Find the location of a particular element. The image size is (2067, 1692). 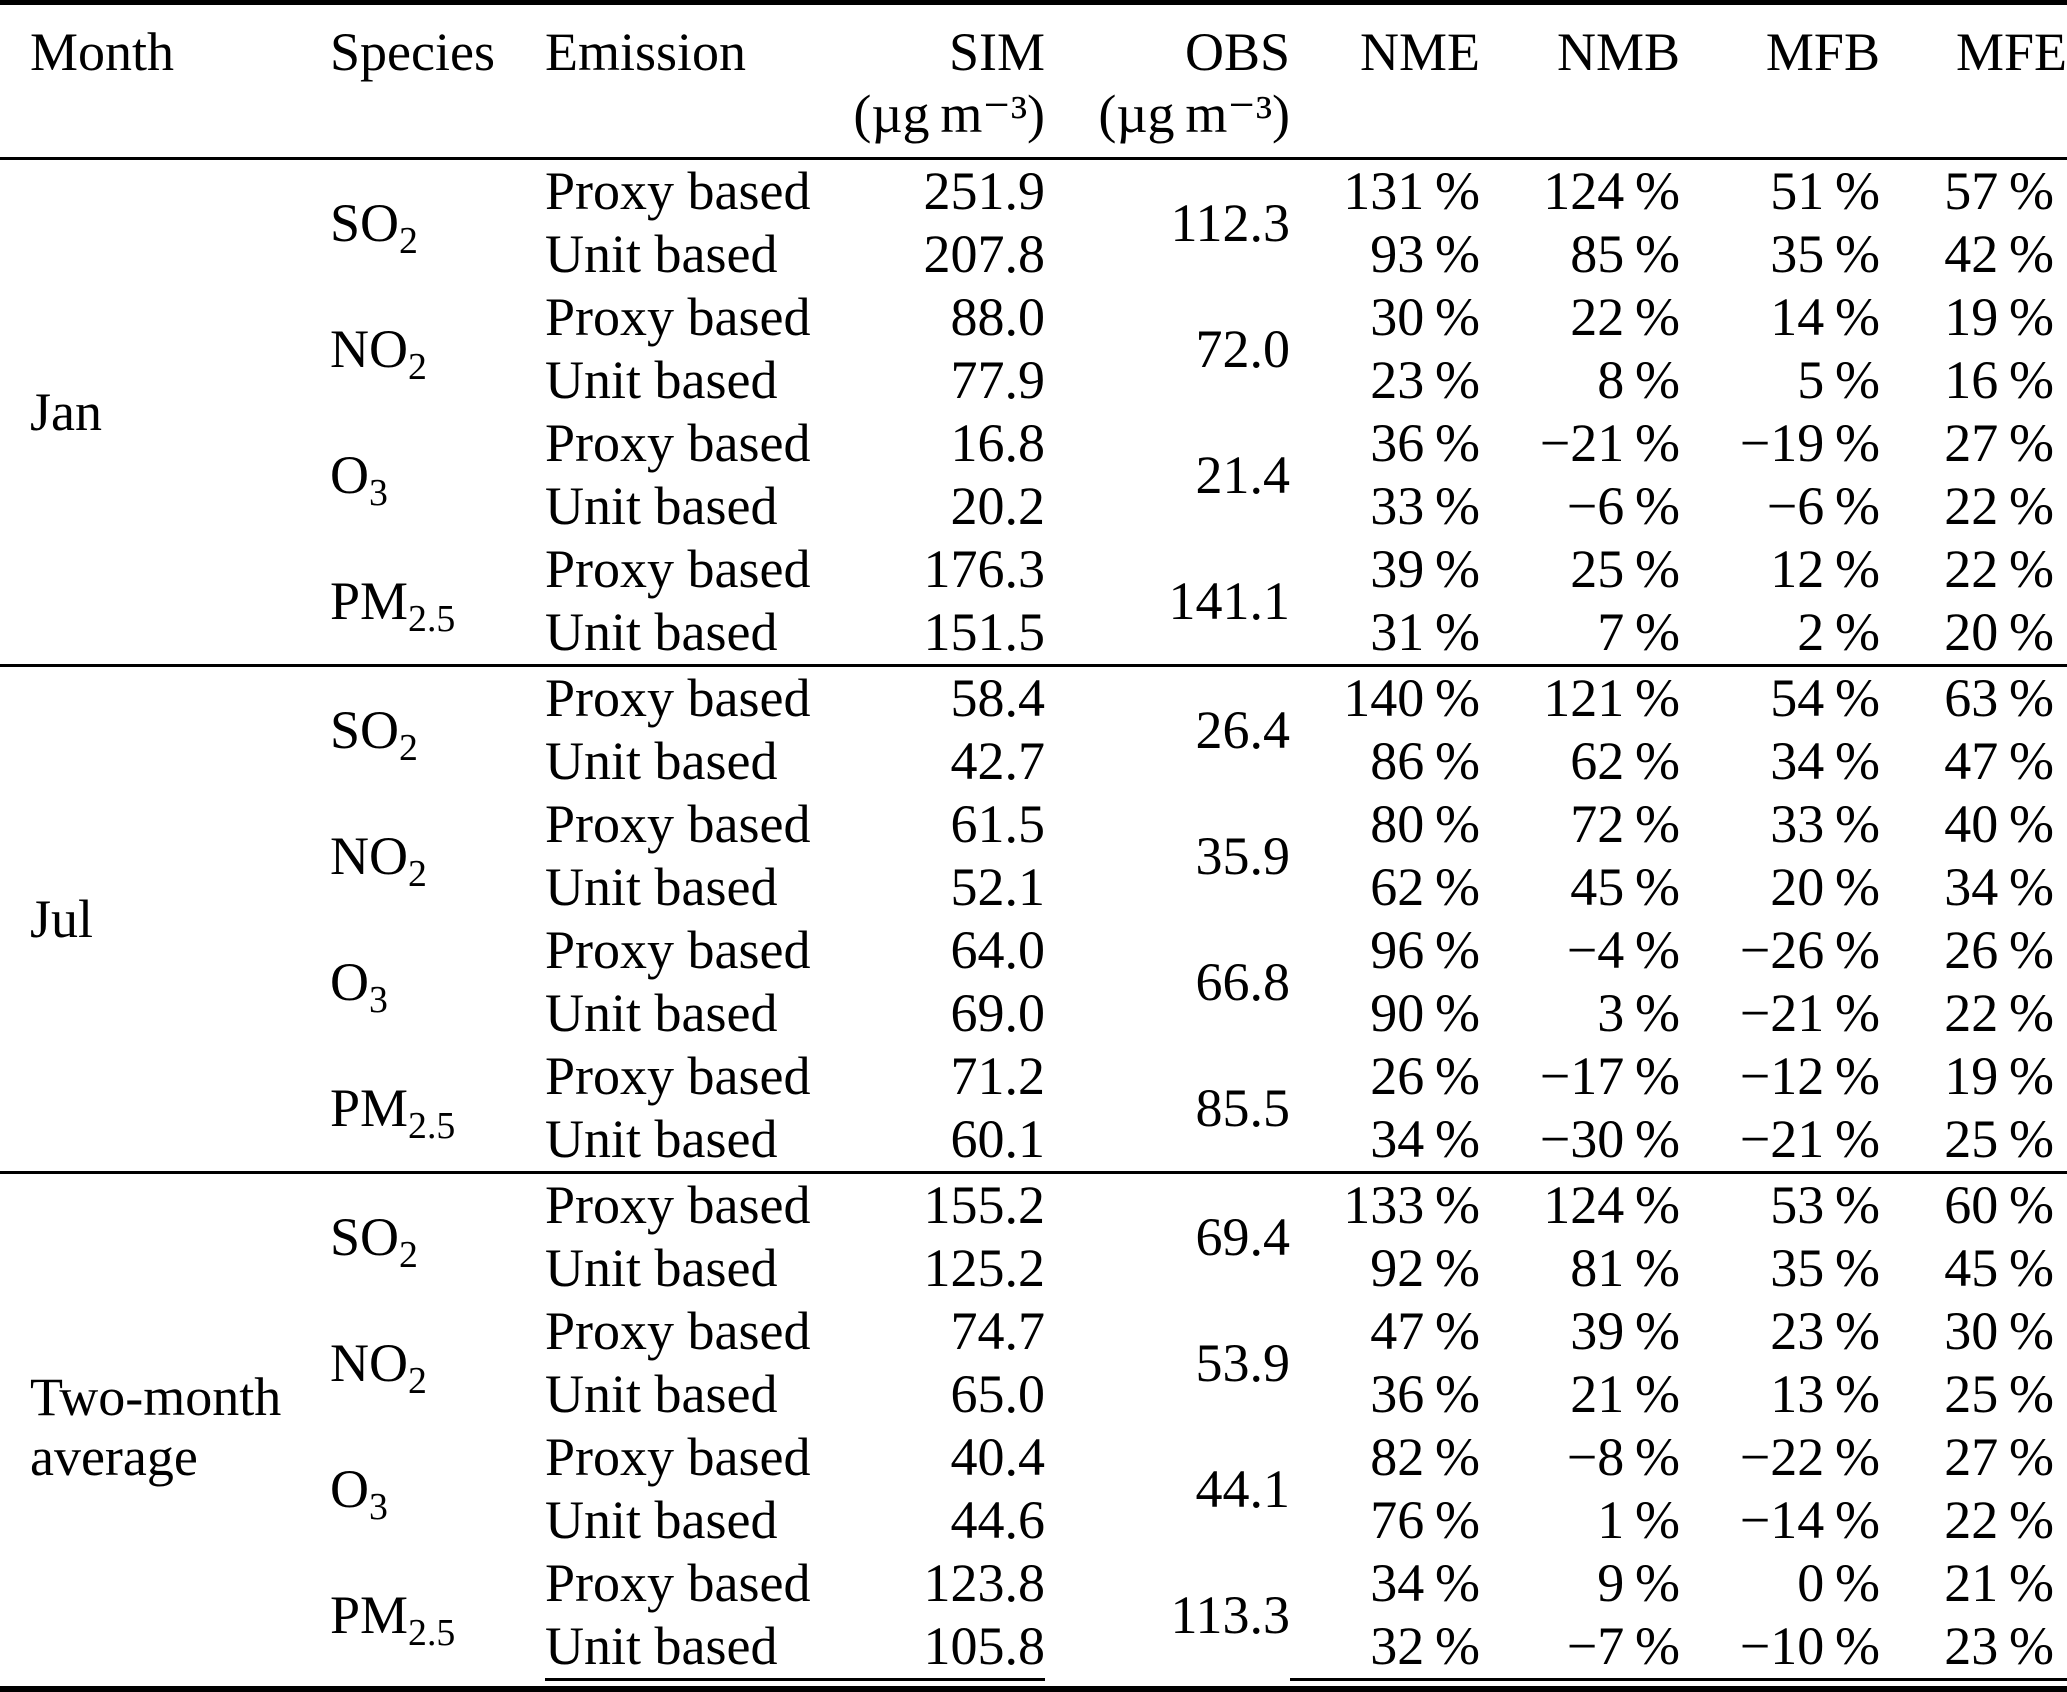

mfe-value: 42 % is located at coordinates (1999, 254).